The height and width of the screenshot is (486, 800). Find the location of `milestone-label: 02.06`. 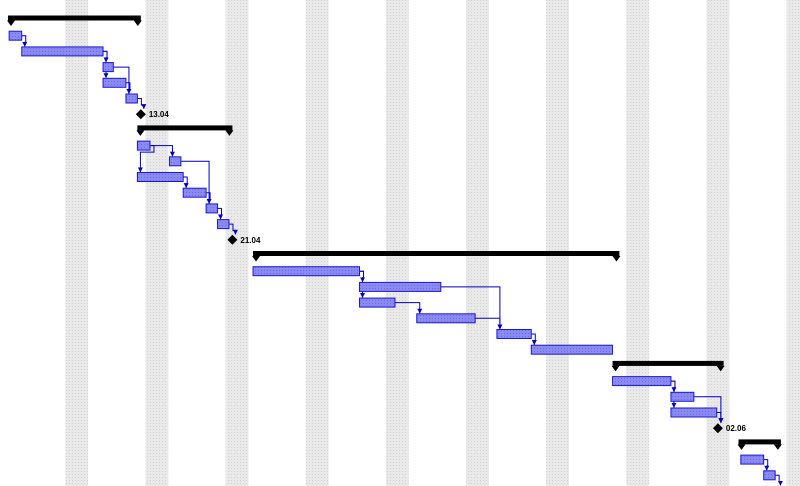

milestone-label: 02.06 is located at coordinates (736, 428).